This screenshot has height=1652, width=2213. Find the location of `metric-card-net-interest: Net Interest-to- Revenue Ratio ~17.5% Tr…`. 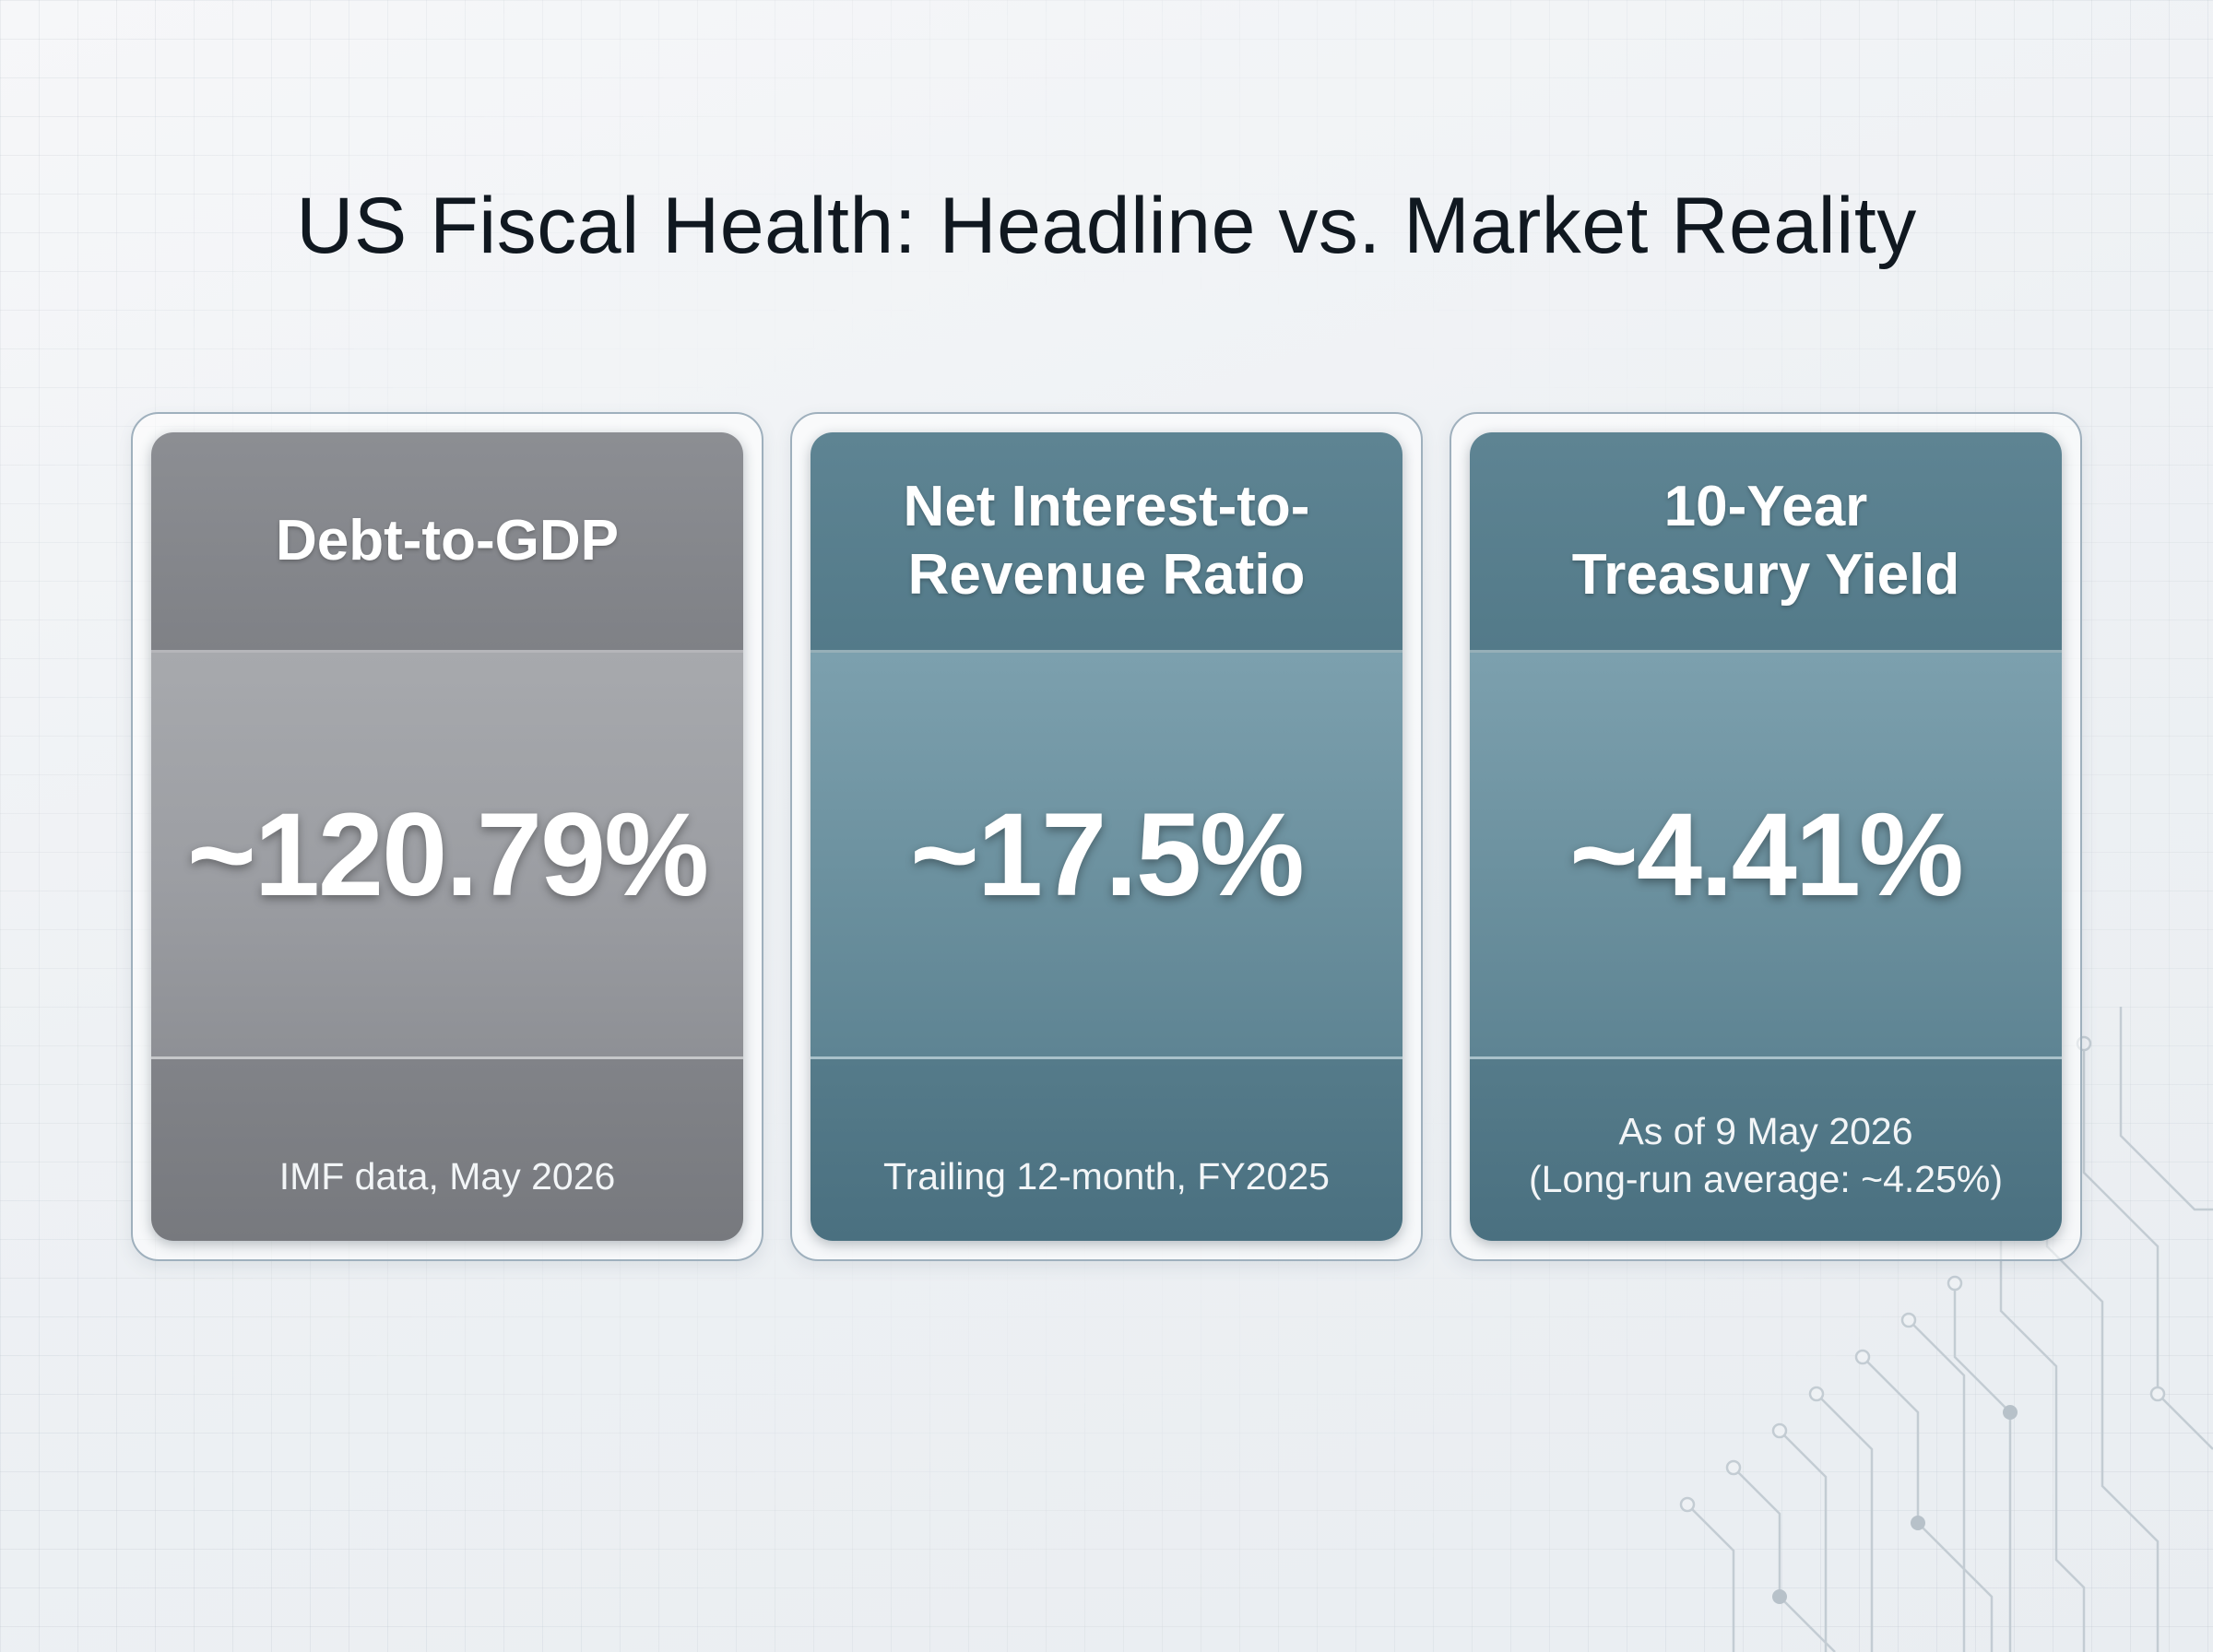

metric-card-net-interest: Net Interest-to- Revenue Ratio ~17.5% Tr… is located at coordinates (1106, 836).